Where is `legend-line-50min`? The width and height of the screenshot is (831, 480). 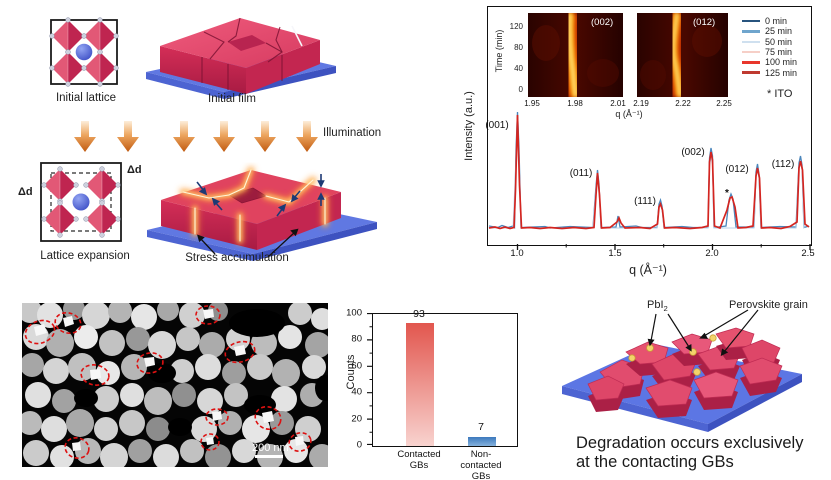
legend-line-50min is located at coordinates (751, 41).